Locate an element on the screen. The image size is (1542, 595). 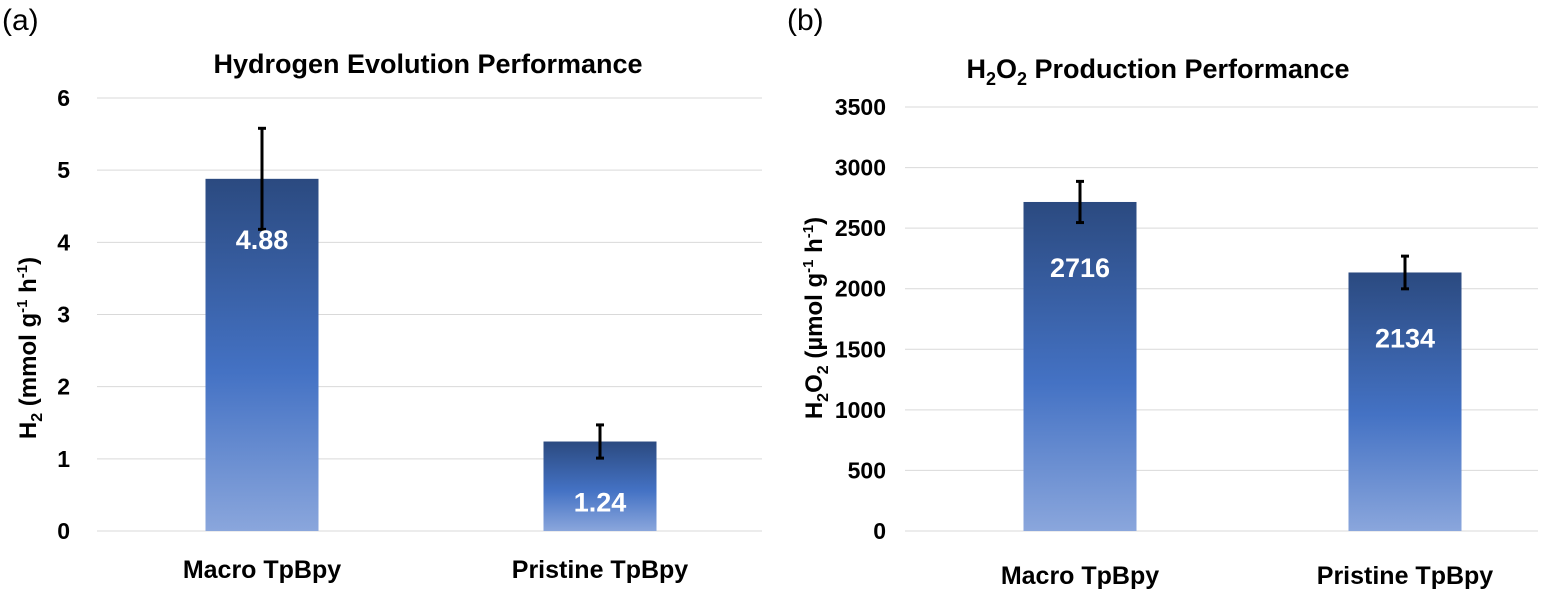
y-tick-label: 2500 is located at coordinates (860, 228).